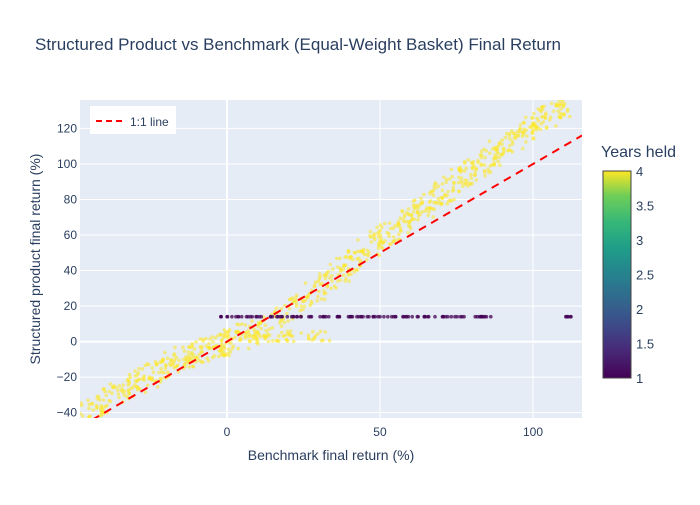 This screenshot has height=505, width=700. I want to click on colorbar: Years held 1 1.5 2 2.5 3 3.5 4, so click(638, 265).